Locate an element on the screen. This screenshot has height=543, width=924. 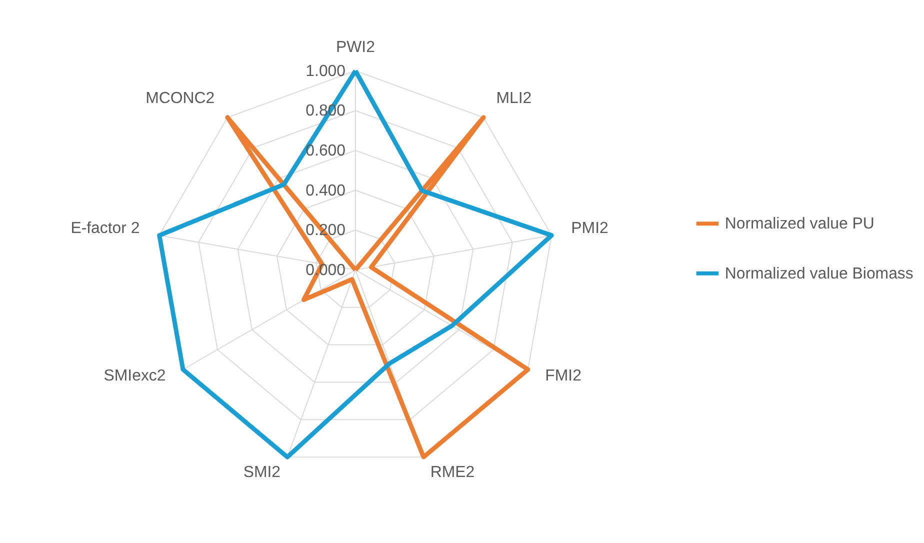
spoke-label: MCONC2 is located at coordinates (180, 99).